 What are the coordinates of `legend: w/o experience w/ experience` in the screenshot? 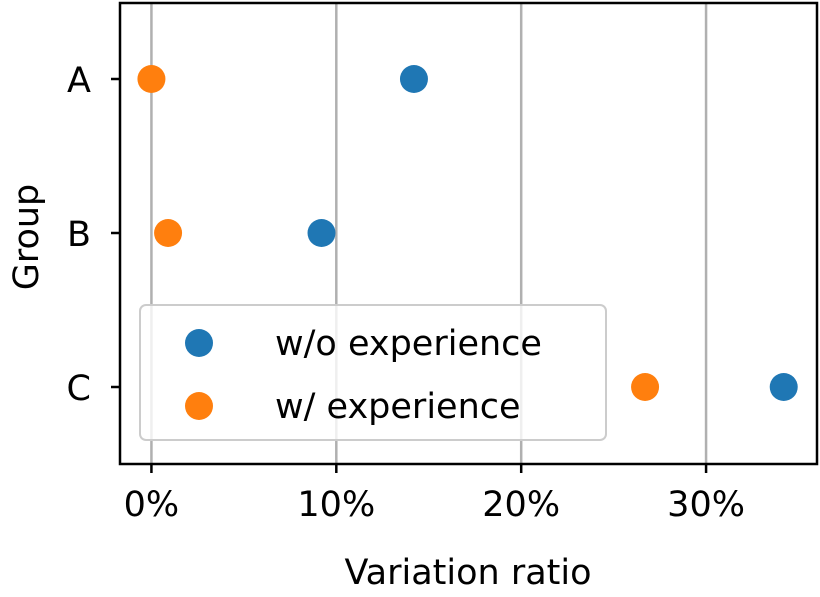 It's located at (373, 372).